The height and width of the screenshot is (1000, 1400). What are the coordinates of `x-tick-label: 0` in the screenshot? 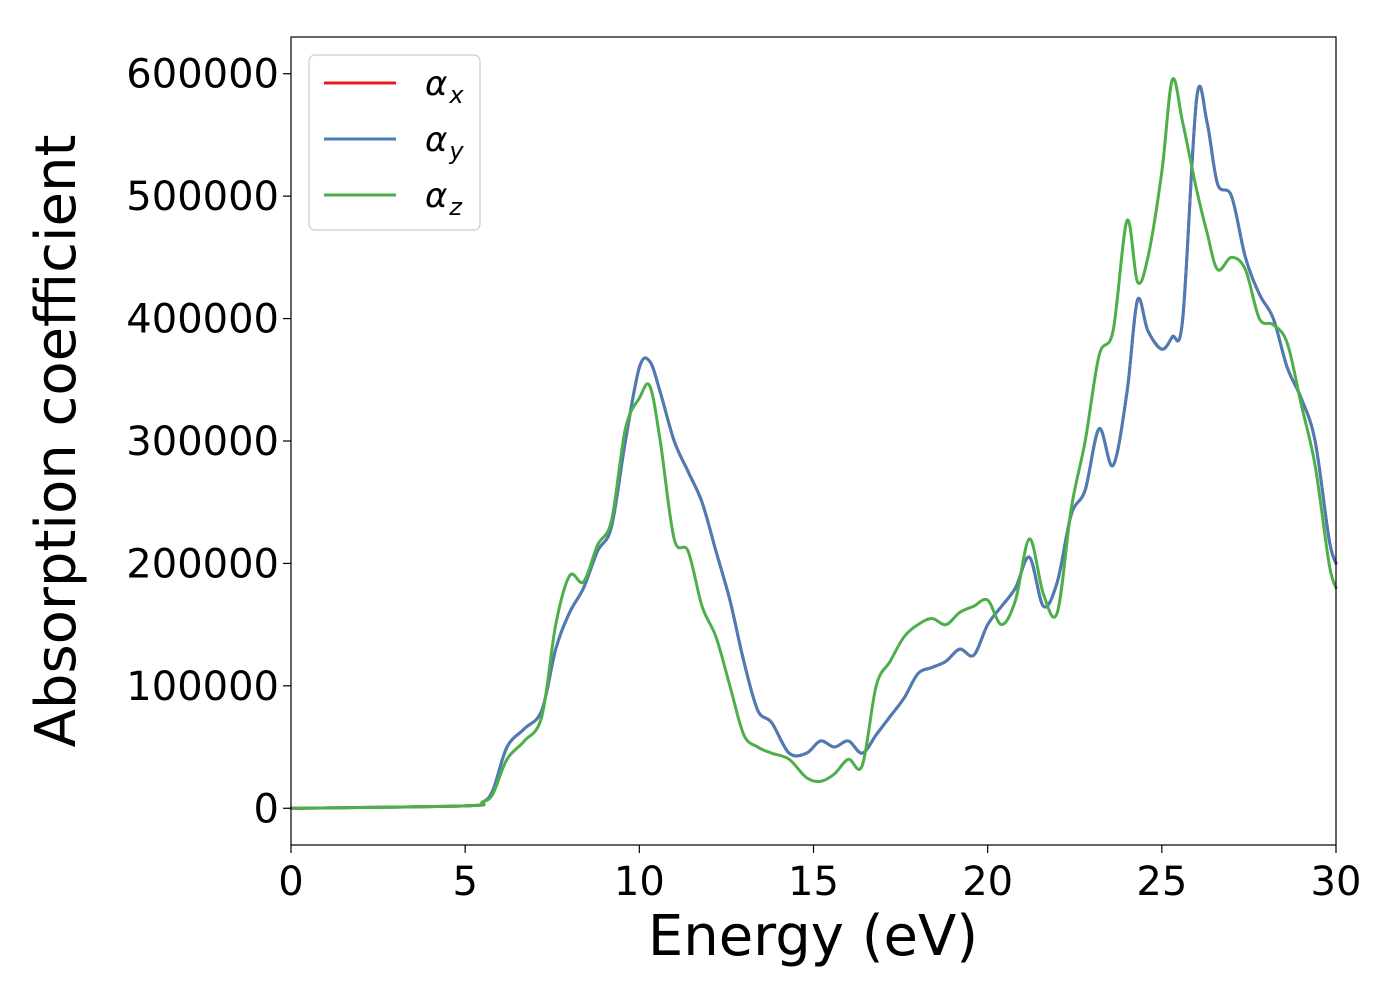 It's located at (290, 882).